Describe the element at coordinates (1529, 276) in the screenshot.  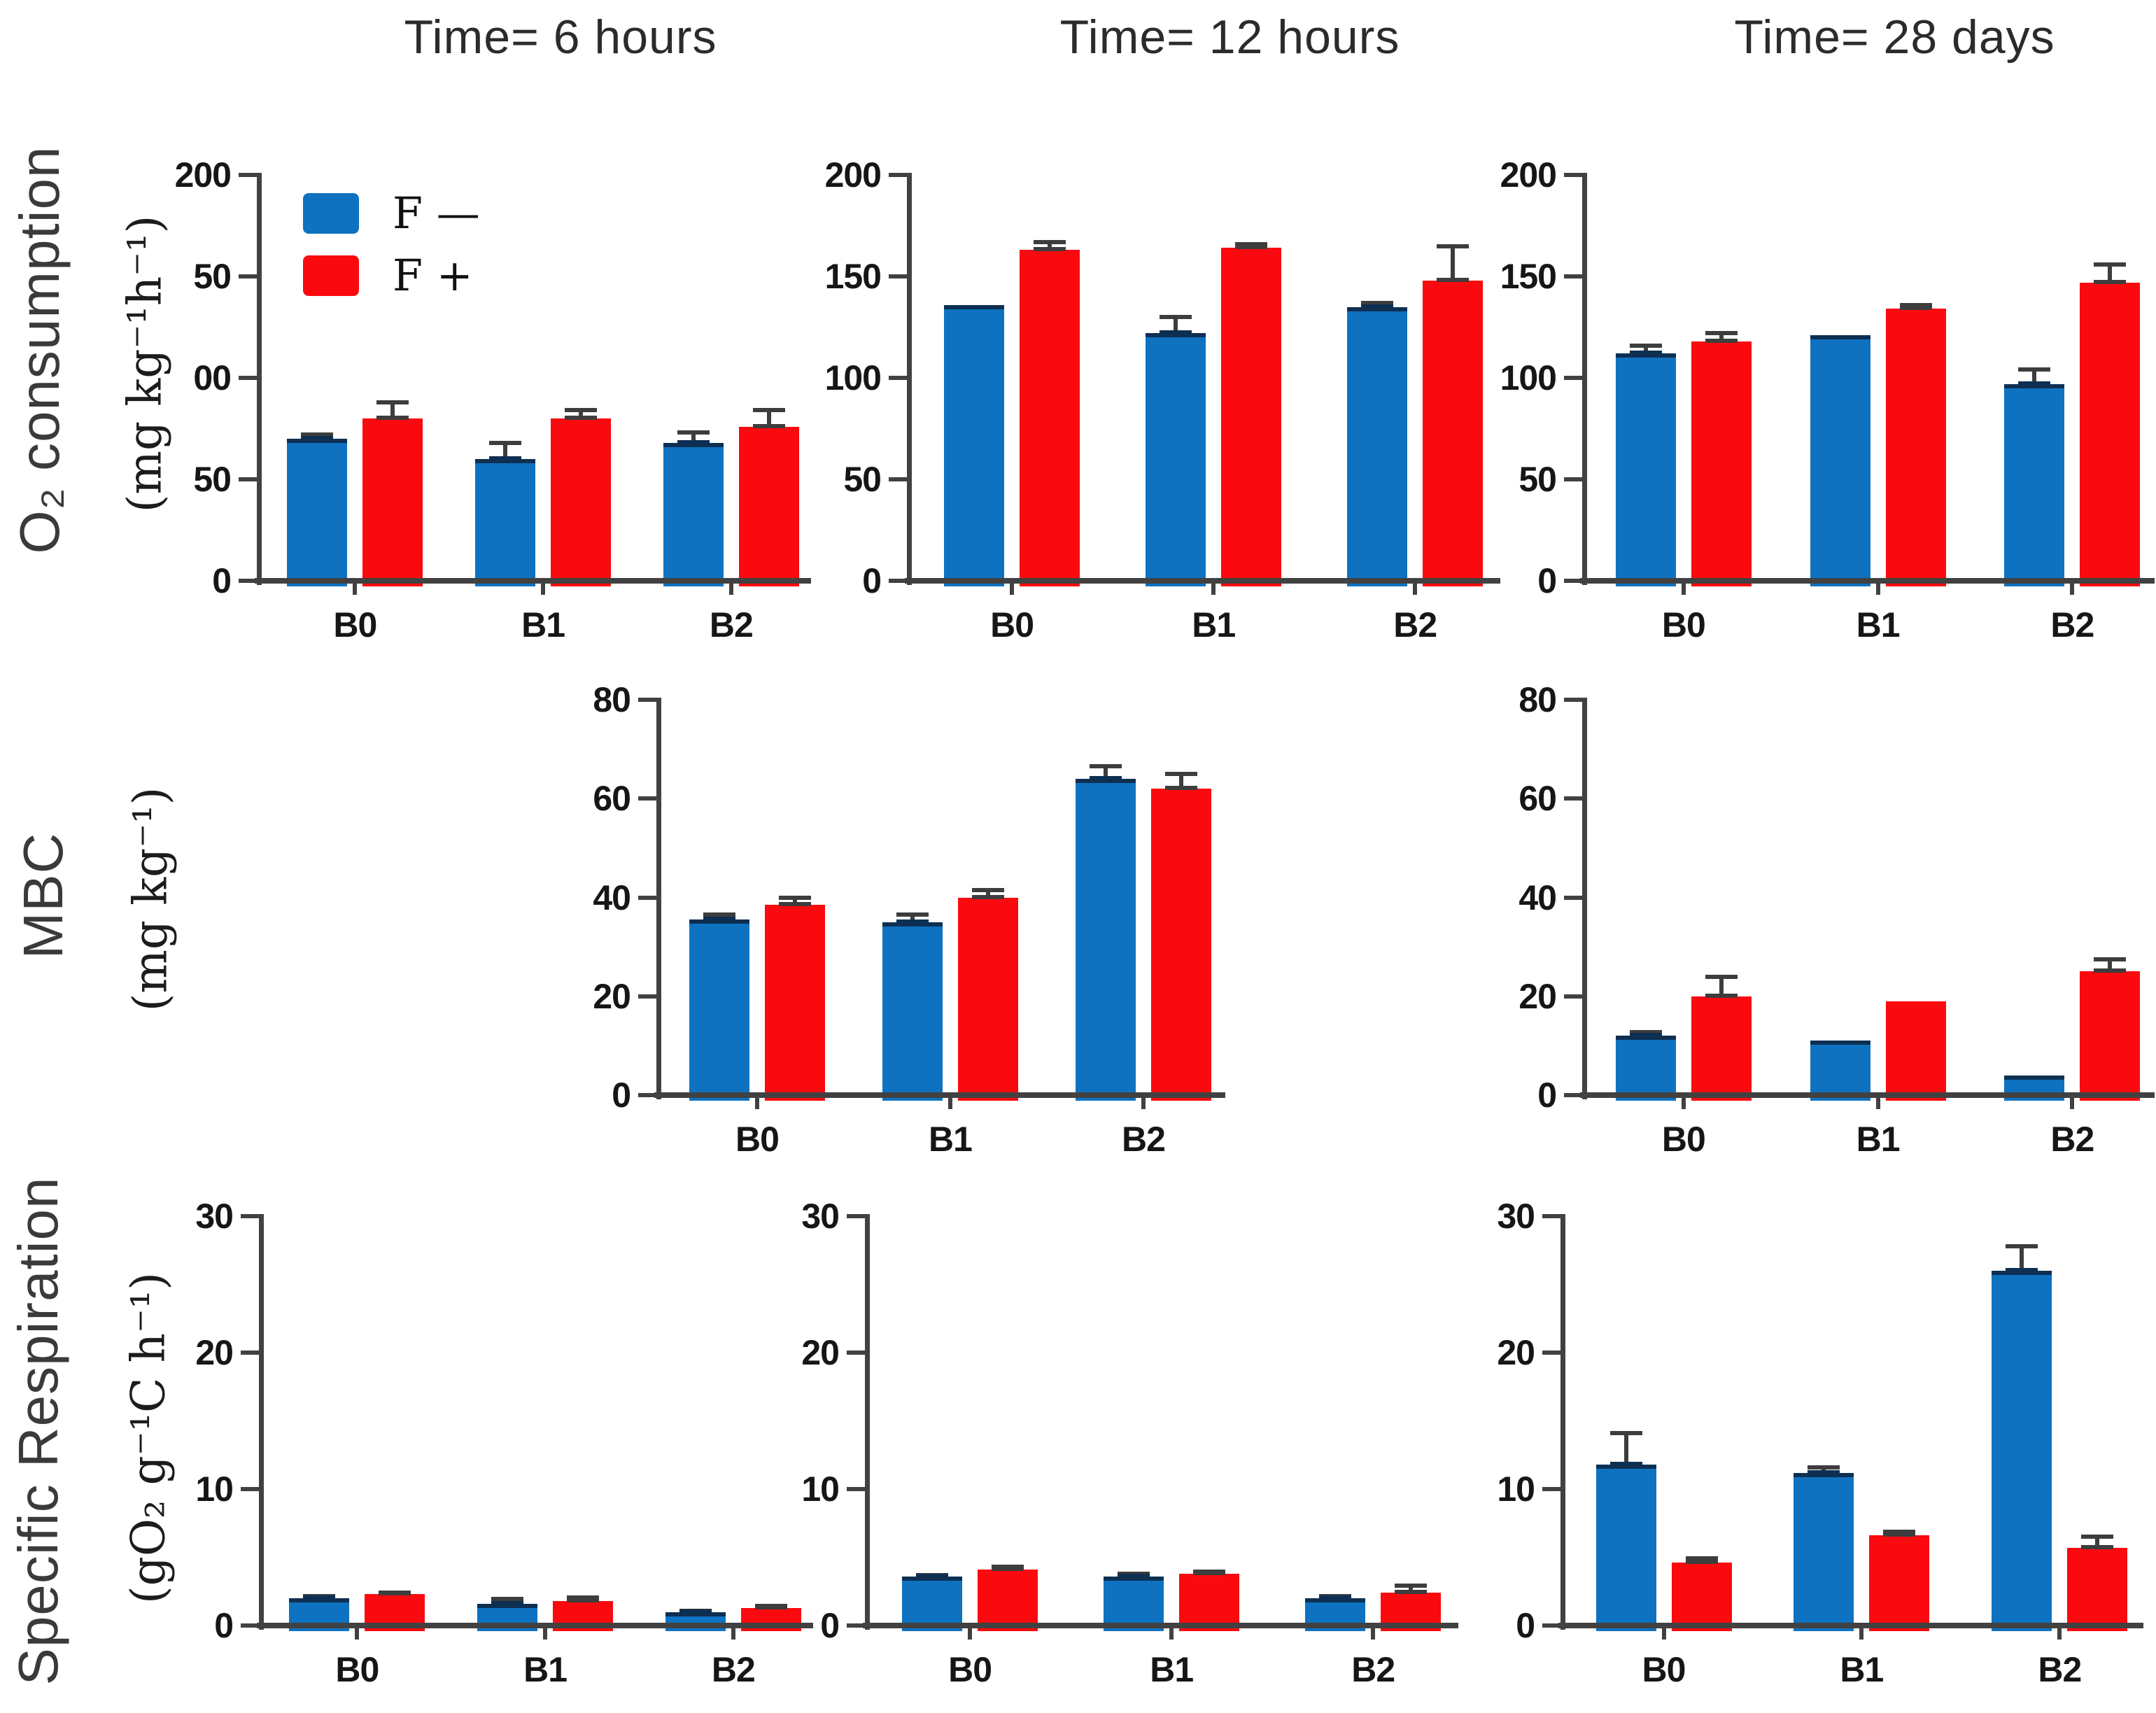
I see `y-axis-tick-label: 150` at that location.